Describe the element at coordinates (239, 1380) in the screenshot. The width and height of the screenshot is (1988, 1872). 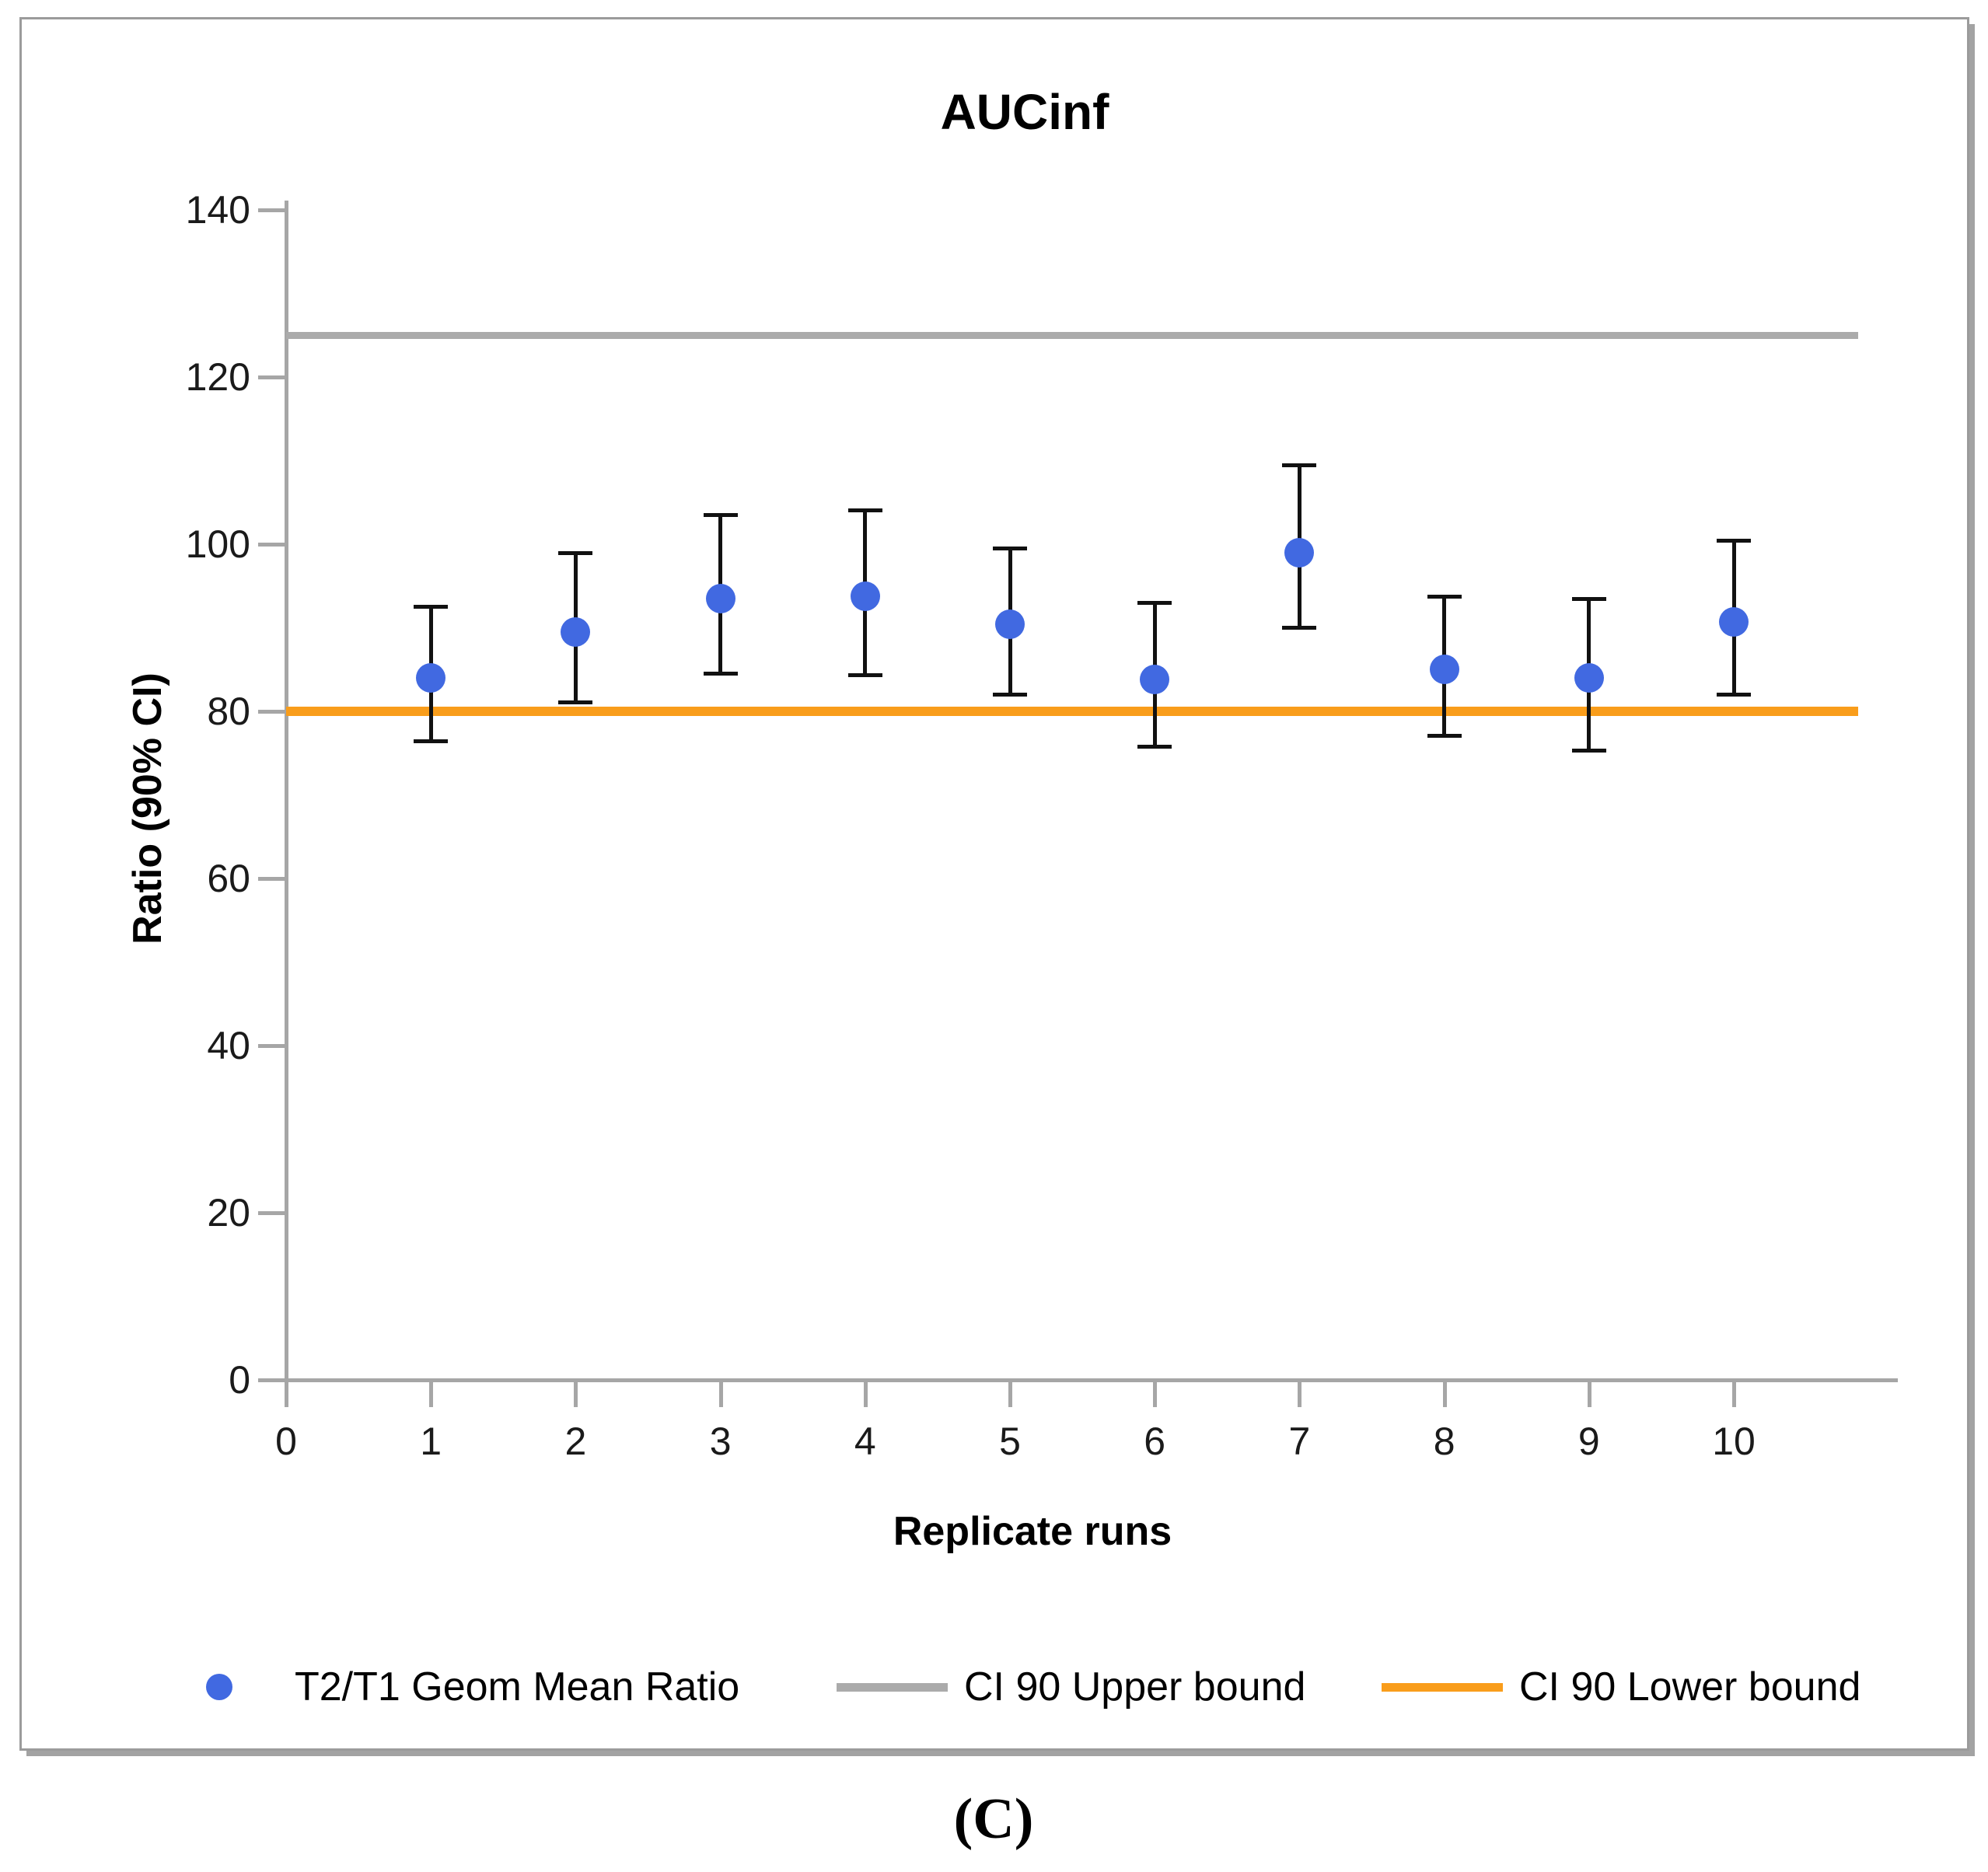
I see `y-tick-label: 0` at that location.